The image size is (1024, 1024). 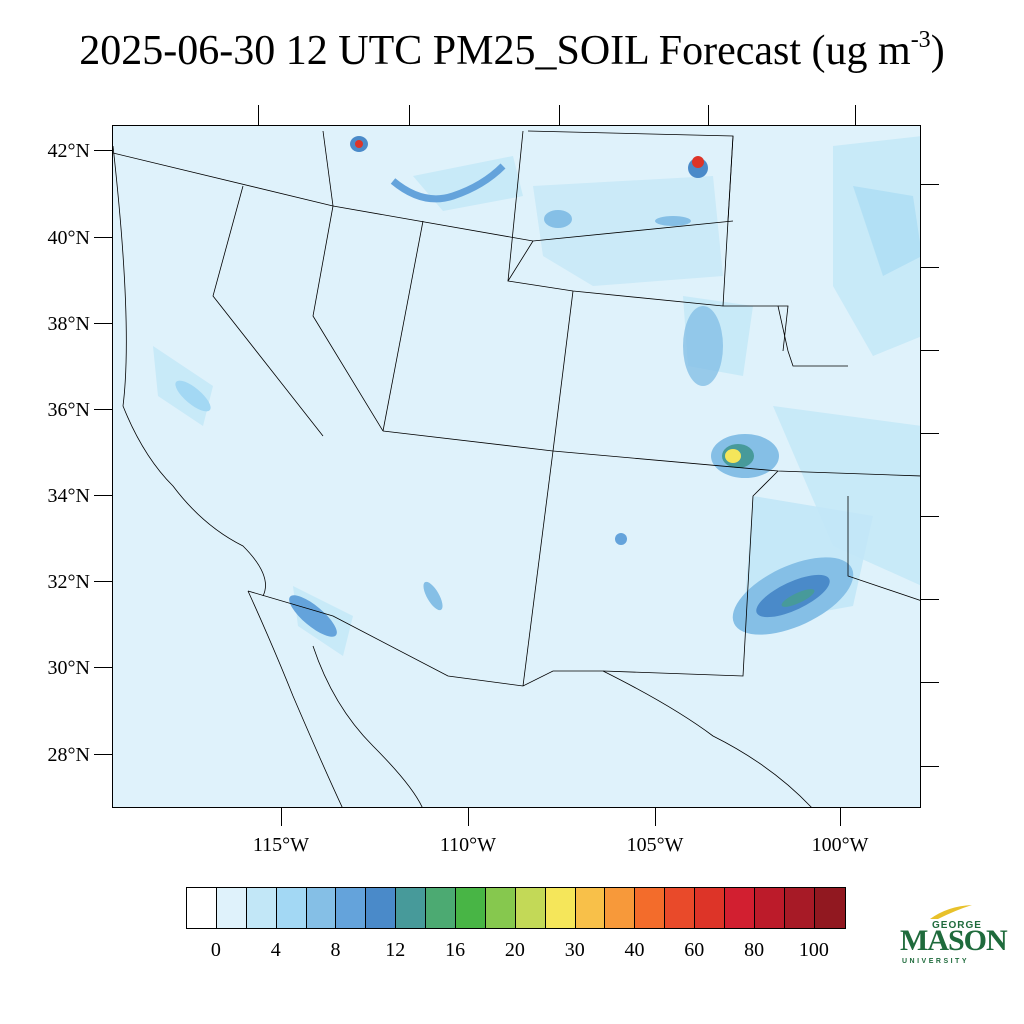 I want to click on colorbar, so click(x=516, y=908).